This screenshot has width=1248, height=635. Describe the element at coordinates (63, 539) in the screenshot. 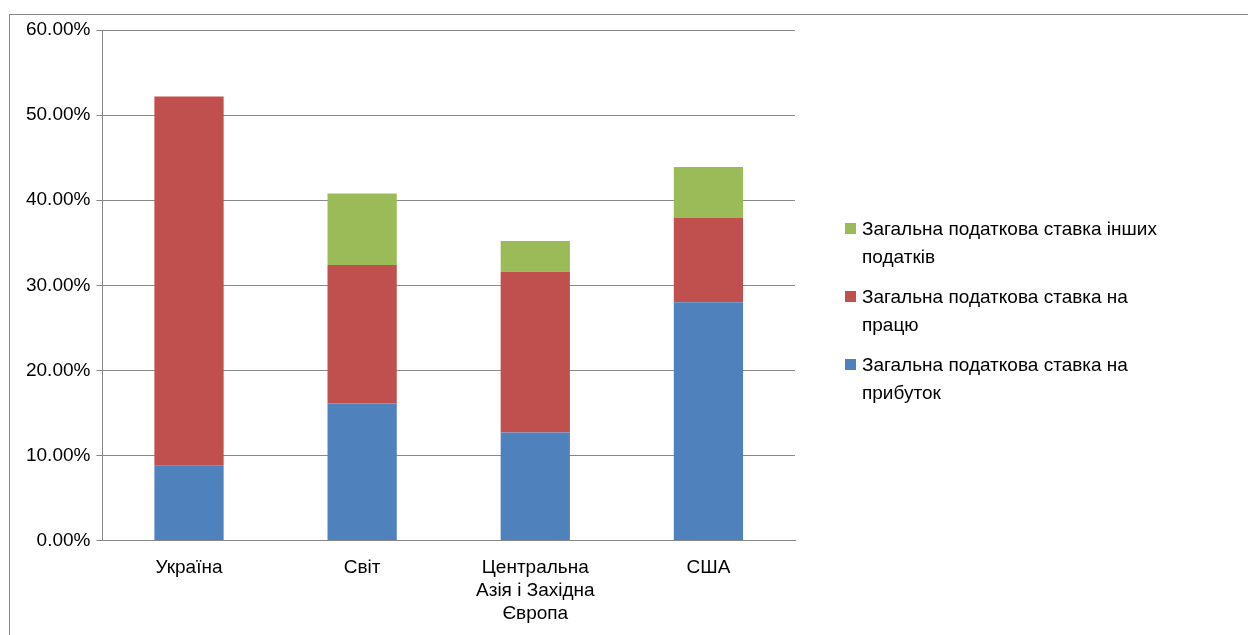

I see `y-tick-label: 0.00%` at that location.